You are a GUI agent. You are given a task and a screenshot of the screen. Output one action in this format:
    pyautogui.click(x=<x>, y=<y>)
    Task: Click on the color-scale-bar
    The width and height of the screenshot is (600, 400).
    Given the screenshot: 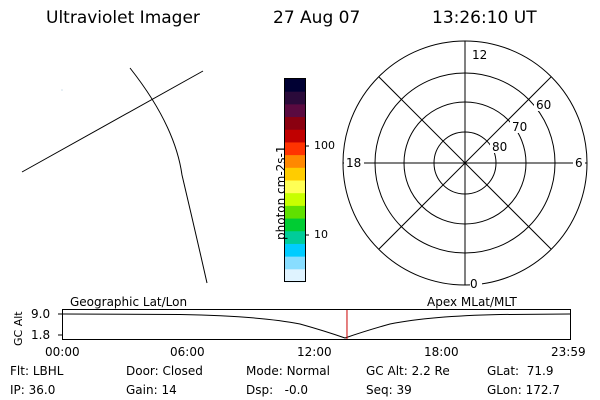 What is the action you would take?
    pyautogui.click(x=296, y=180)
    